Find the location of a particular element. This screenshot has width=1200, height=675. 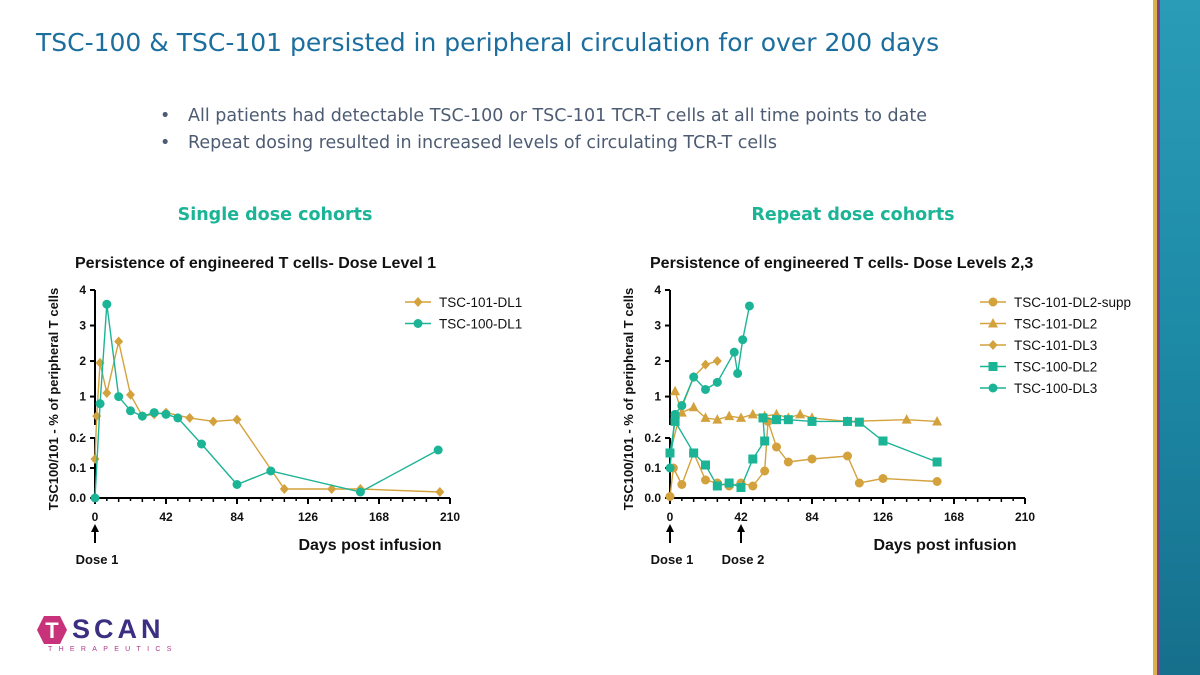

x-axis-label: Days post infusion is located at coordinates (369, 545).